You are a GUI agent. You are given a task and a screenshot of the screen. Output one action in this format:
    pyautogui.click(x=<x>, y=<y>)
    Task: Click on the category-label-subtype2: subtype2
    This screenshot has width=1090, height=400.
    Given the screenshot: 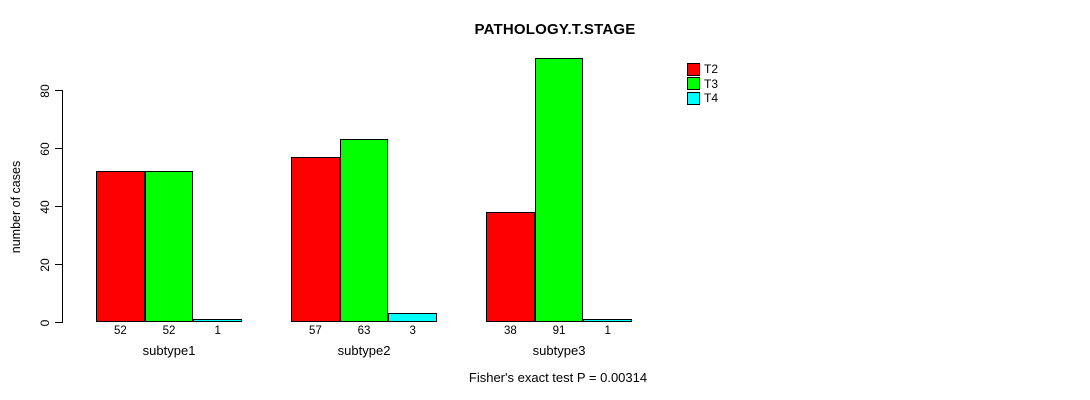 What is the action you would take?
    pyautogui.click(x=364, y=350)
    